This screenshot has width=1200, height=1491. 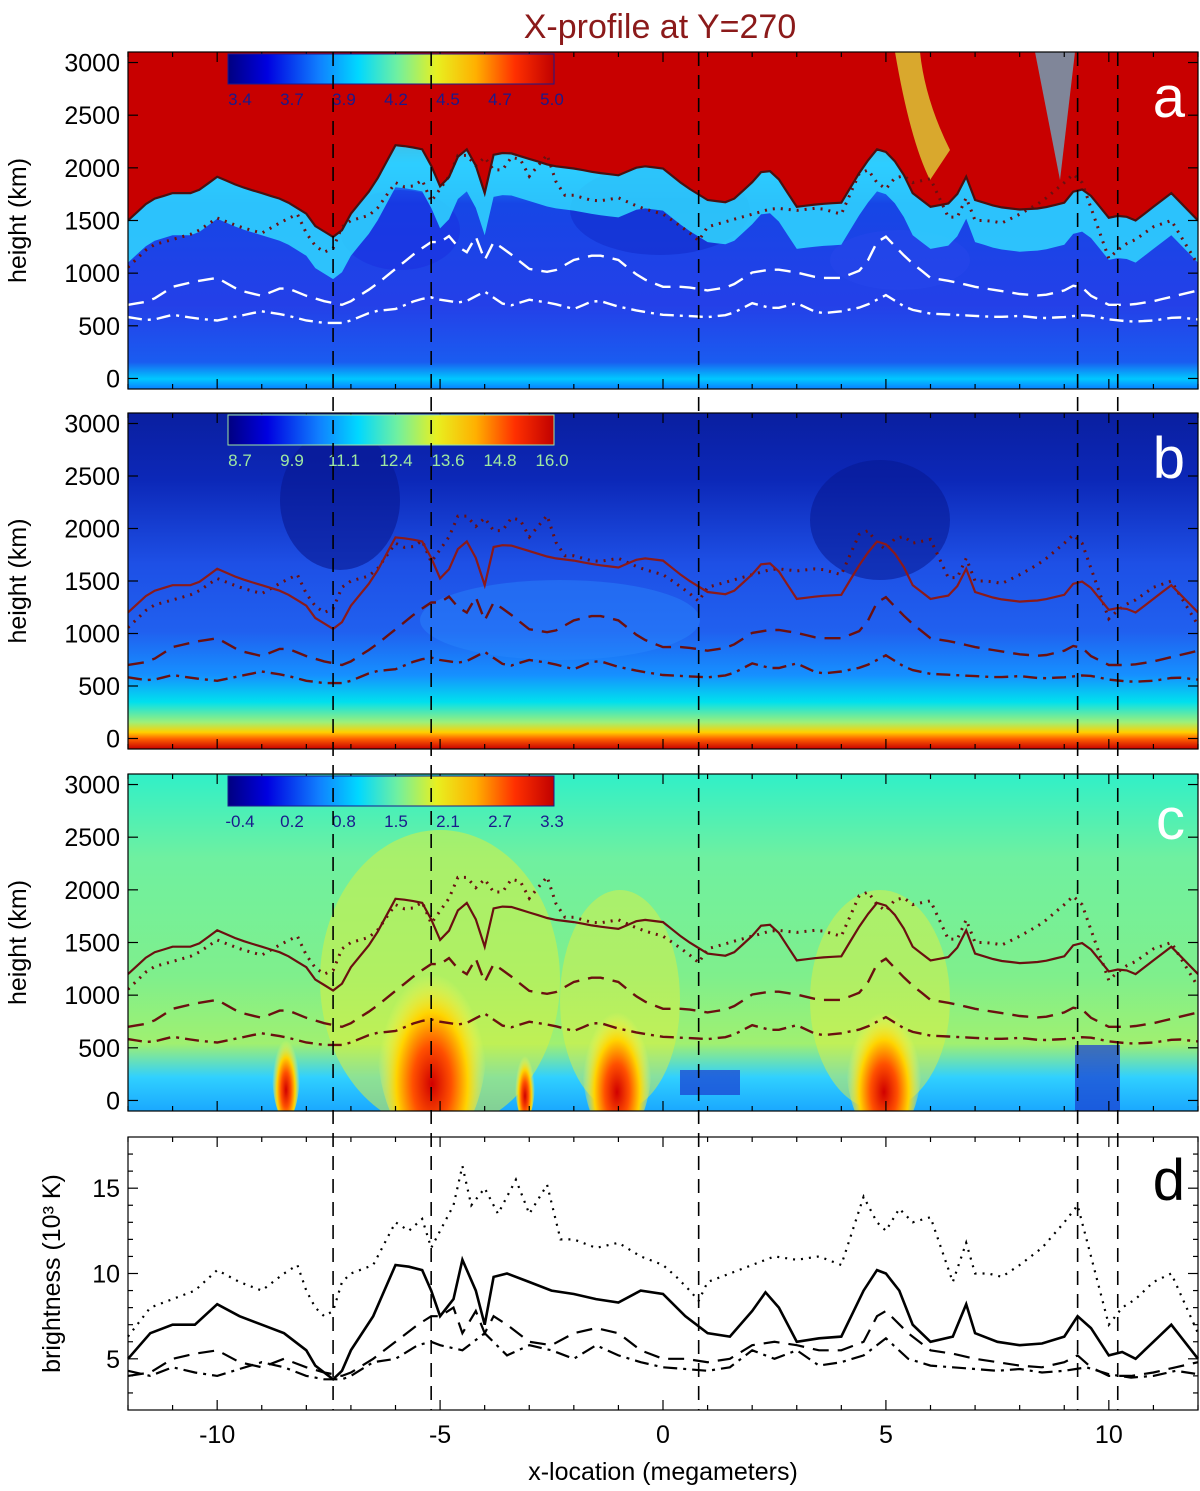 What do you see at coordinates (344, 821) in the screenshot?
I see `panel-c-colorbar-label: 0.8` at bounding box center [344, 821].